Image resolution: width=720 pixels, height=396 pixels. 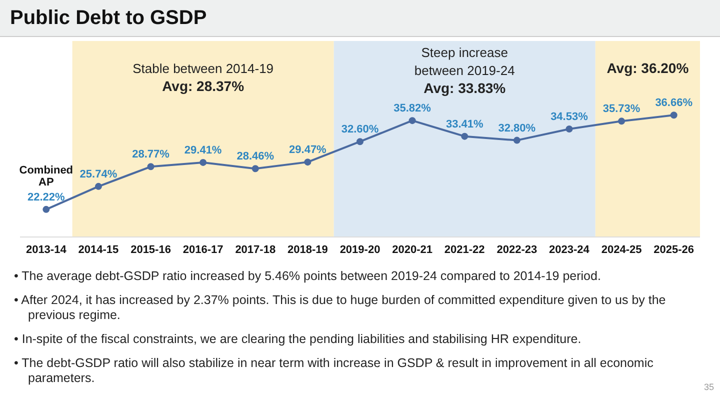 I want to click on x-tick-label: 2015-16, so click(x=150, y=250).